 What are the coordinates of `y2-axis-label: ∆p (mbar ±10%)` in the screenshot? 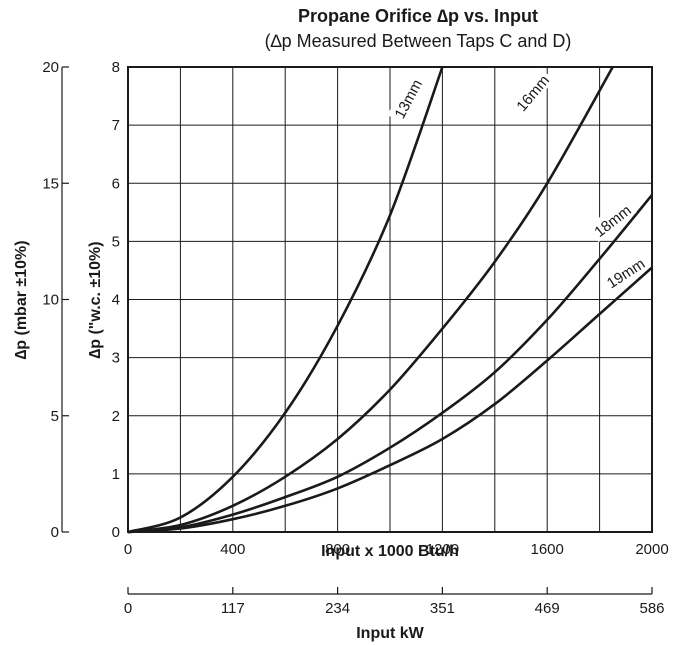 It's located at (21, 299).